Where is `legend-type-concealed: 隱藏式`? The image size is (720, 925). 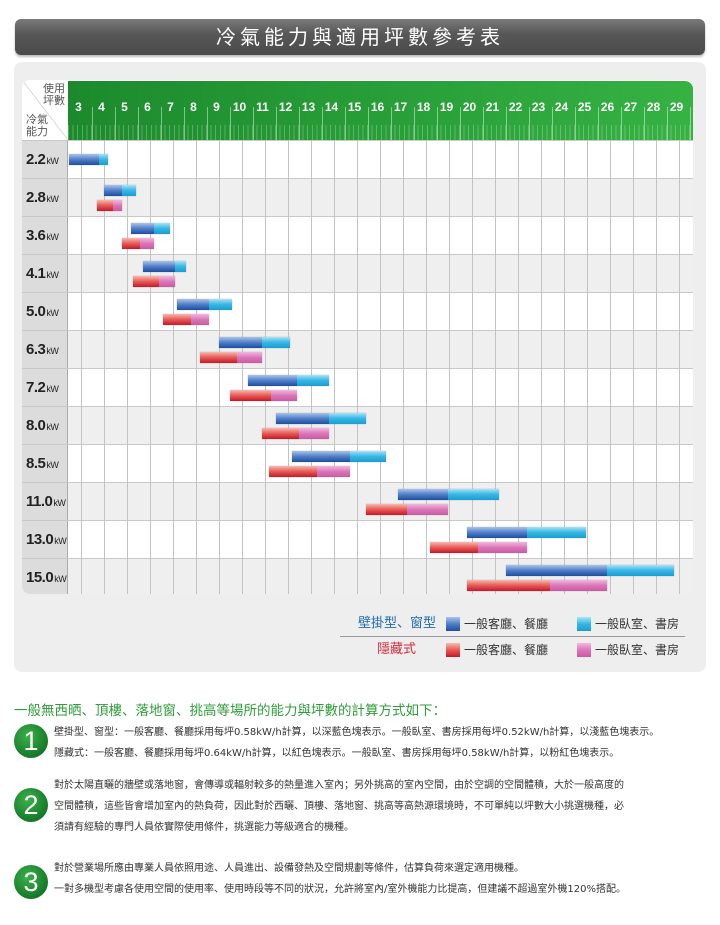
legend-type-concealed: 隱藏式 is located at coordinates (396, 649).